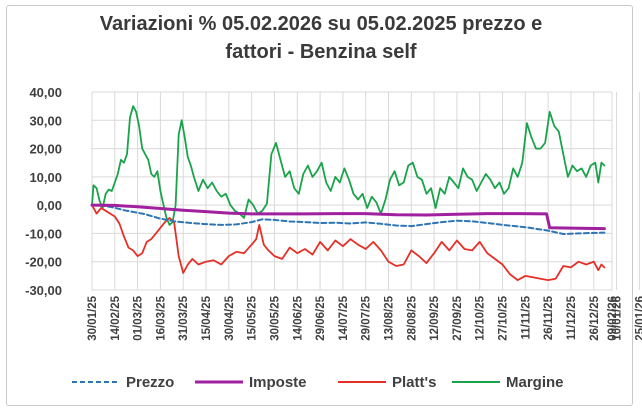 Image resolution: width=642 pixels, height=412 pixels. I want to click on y-tick-label: -20,00, so click(43, 262).